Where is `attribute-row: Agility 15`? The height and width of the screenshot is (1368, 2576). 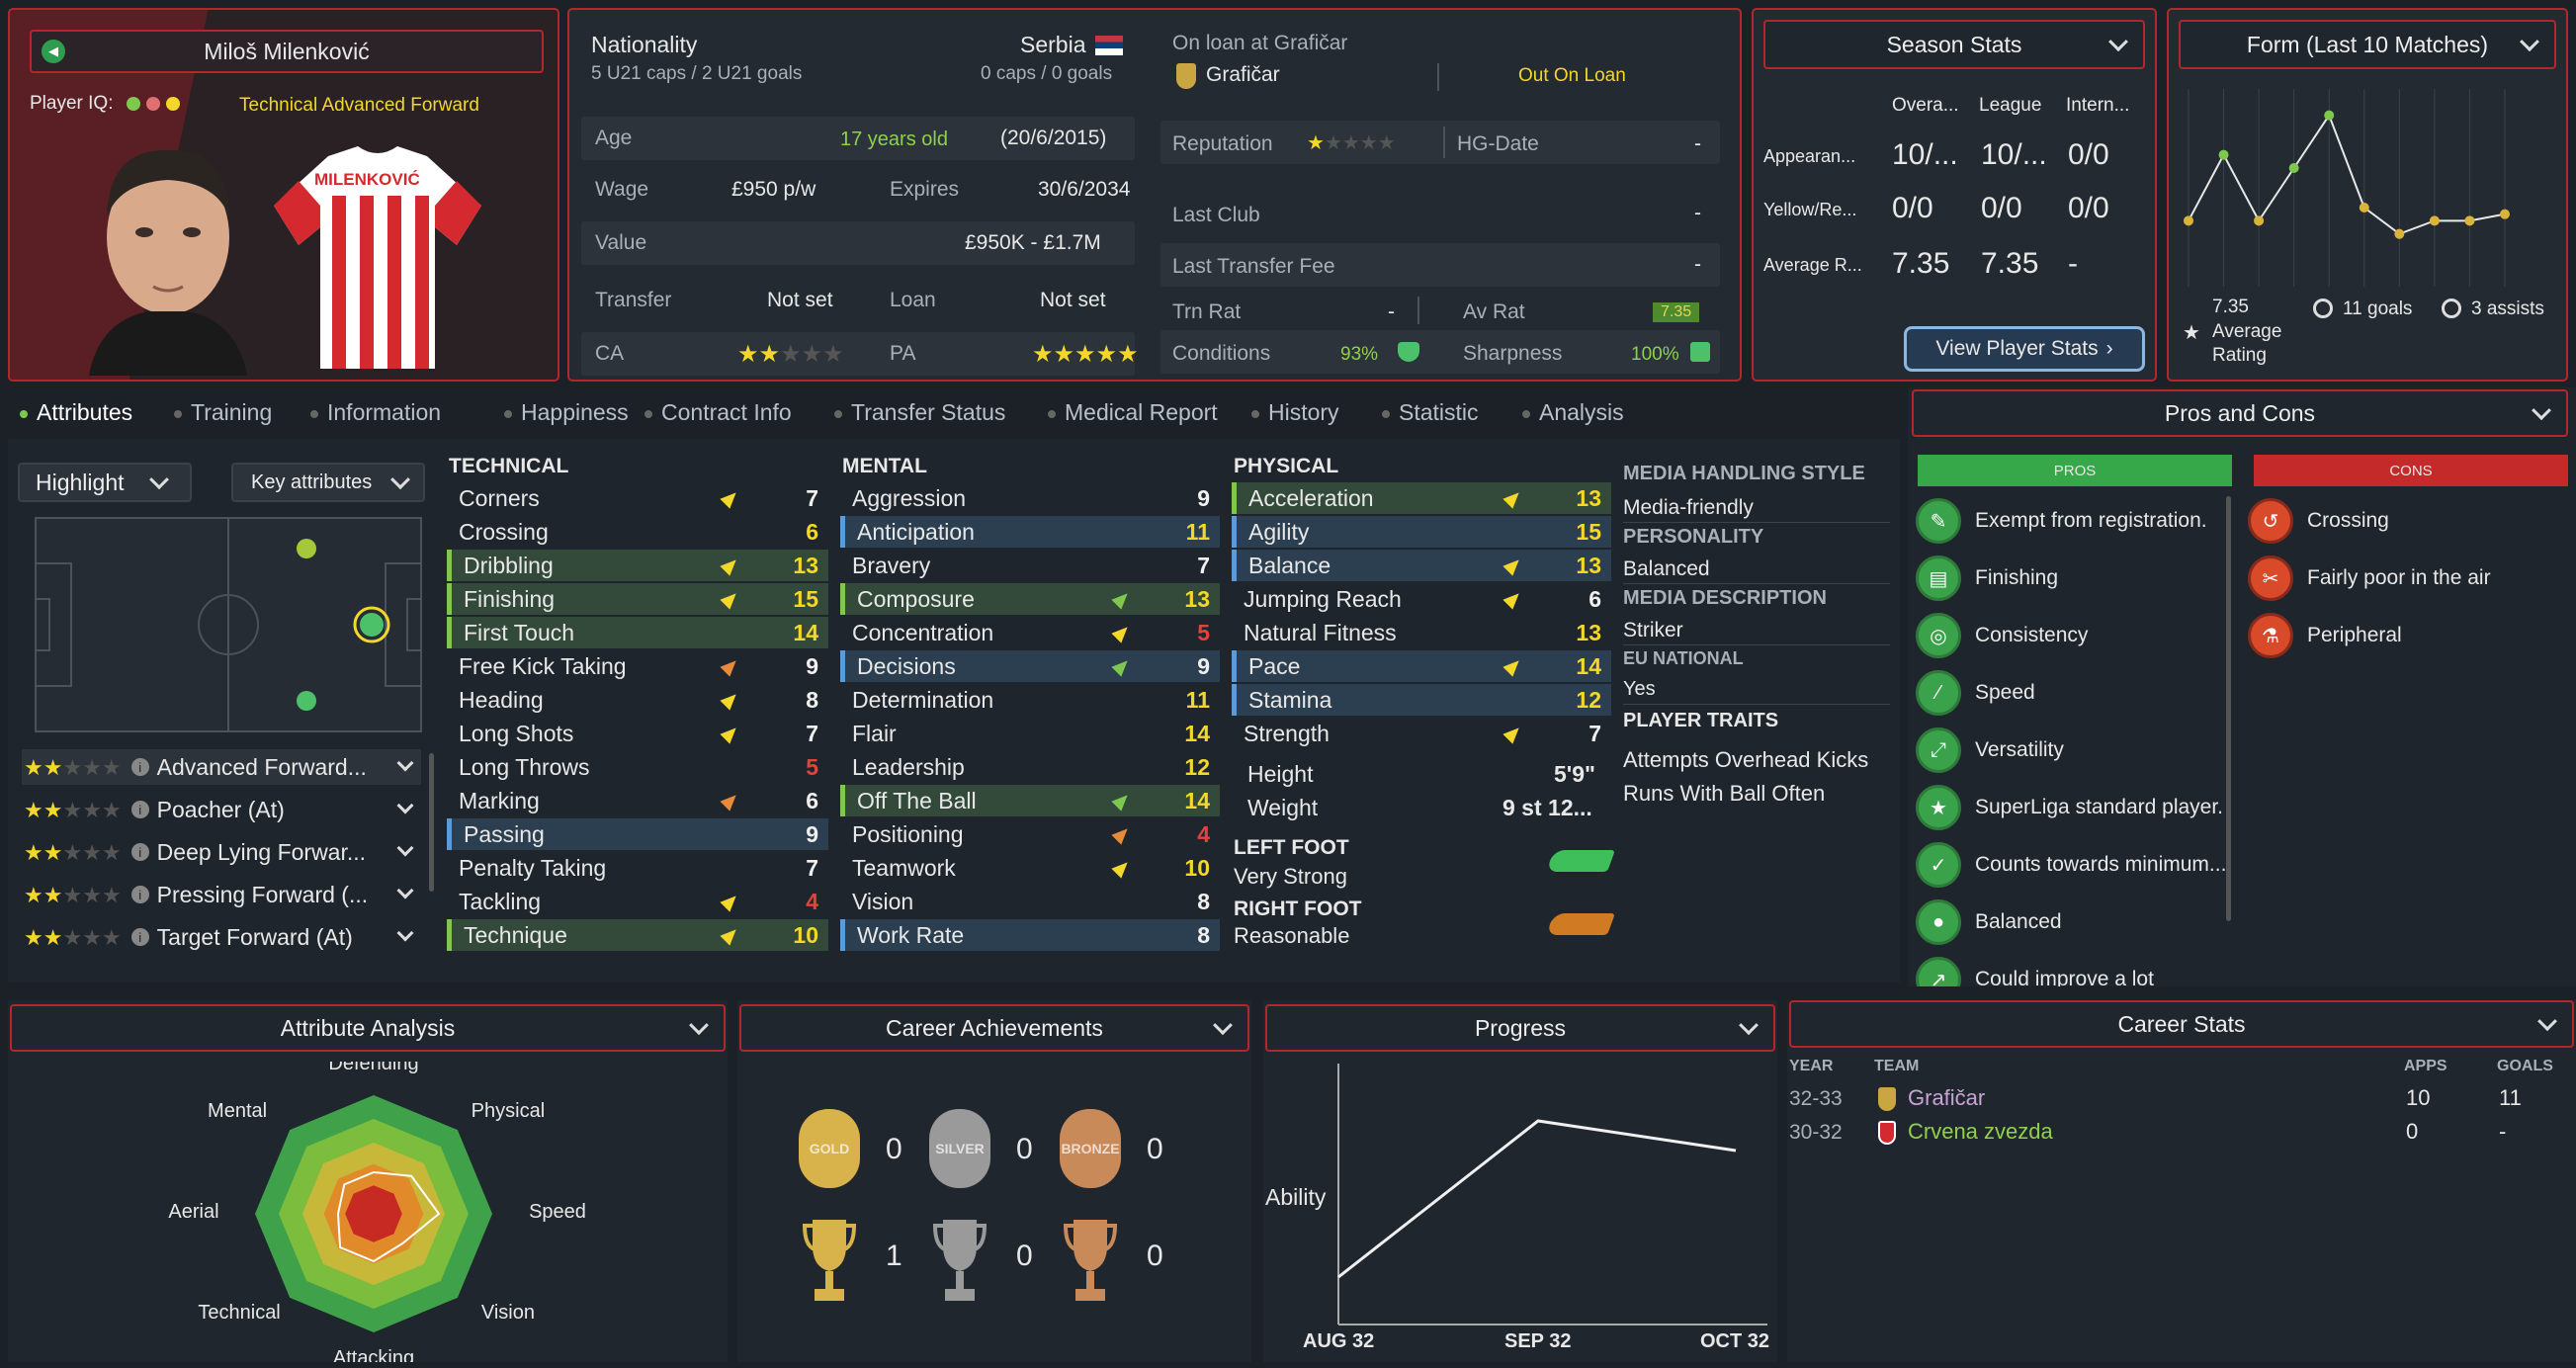 attribute-row: Agility 15 is located at coordinates (1421, 532).